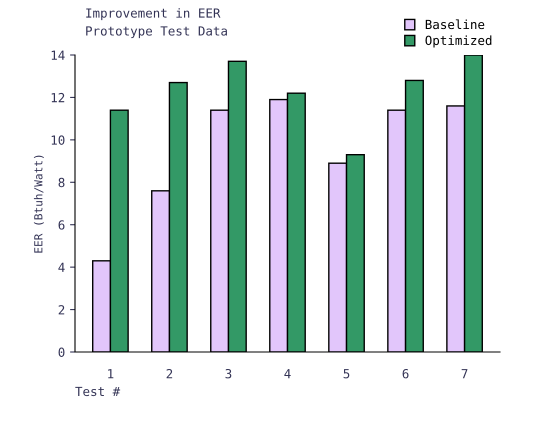 The image size is (543, 423). Describe the element at coordinates (61, 225) in the screenshot. I see `y-tick-label: 6` at that location.